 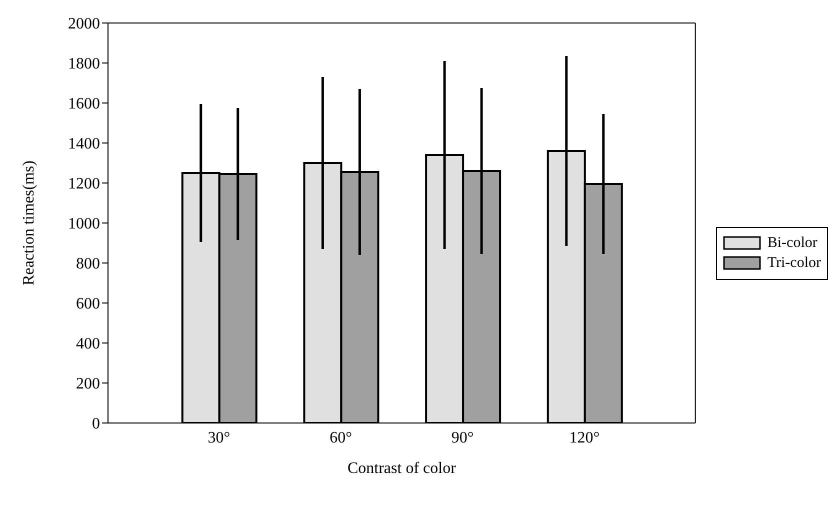 What do you see at coordinates (84, 24) in the screenshot?
I see `y-tick-label: 2000` at bounding box center [84, 24].